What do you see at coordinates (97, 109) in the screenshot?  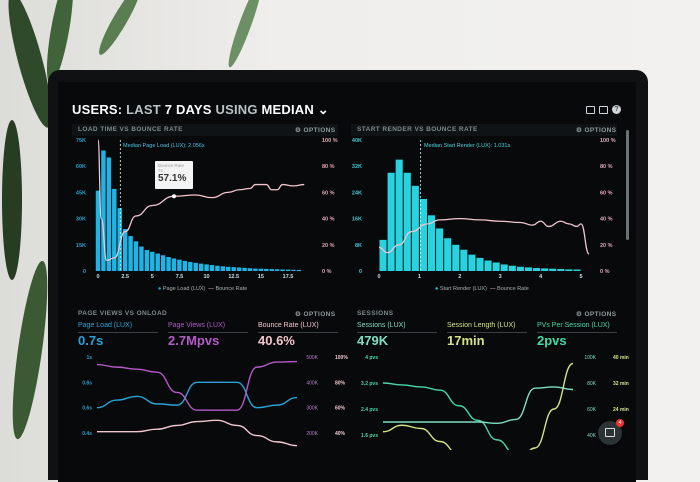 I see `title-prefix: USERS:` at bounding box center [97, 109].